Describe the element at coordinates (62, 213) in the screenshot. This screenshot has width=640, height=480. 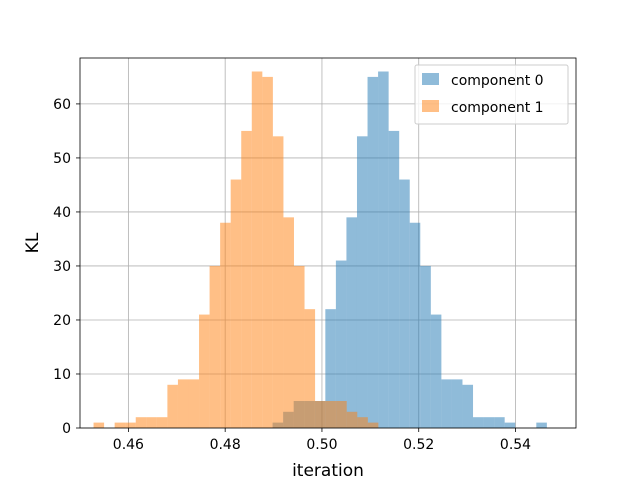
I see `y-tick-label-4: 40` at that location.